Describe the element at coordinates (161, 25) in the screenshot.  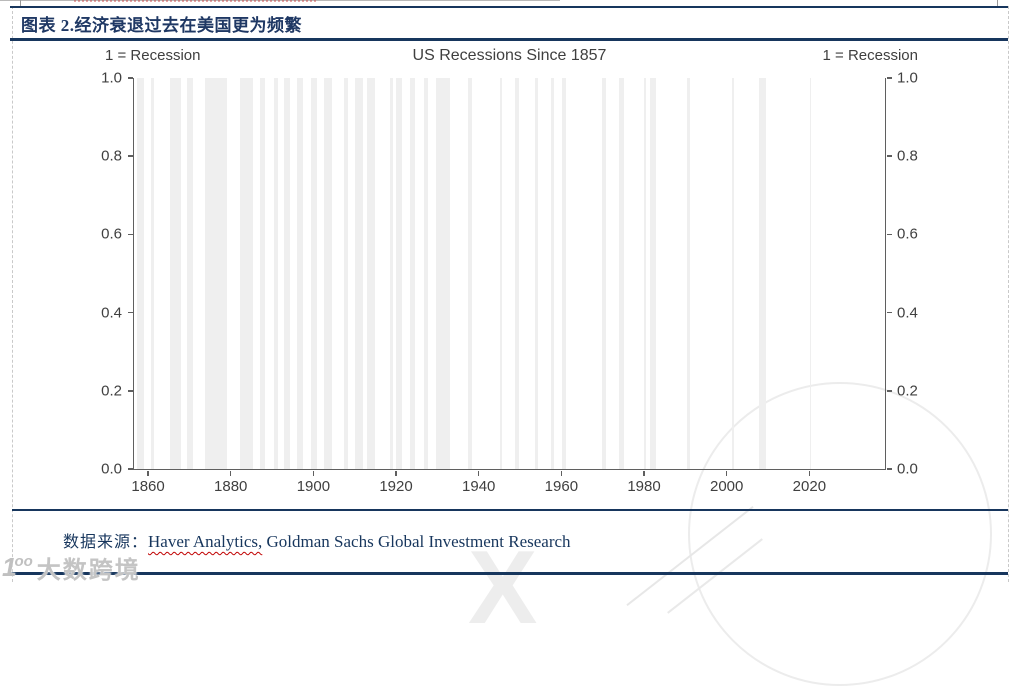
I see `figure-title: 图表 2.经济衰退过去在美国更为频繁` at that location.